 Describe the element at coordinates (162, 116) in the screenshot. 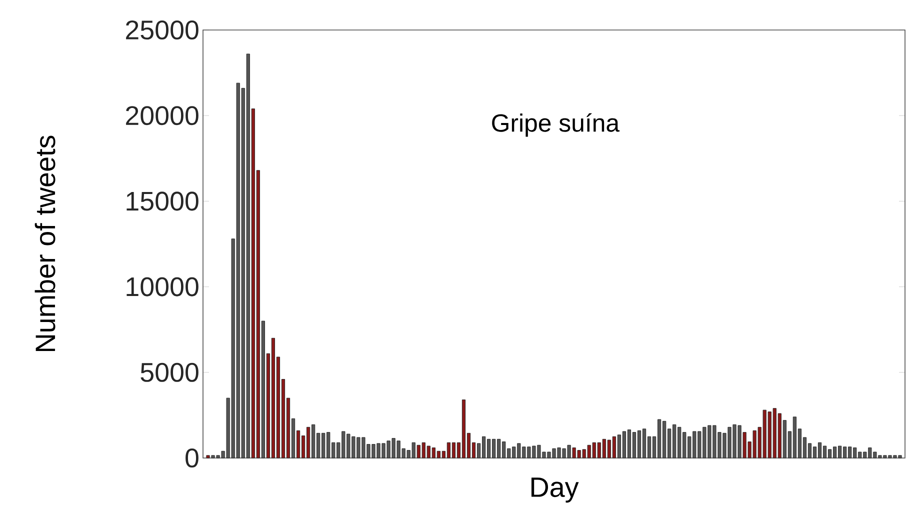

I see `y-tick-label: 20000` at that location.